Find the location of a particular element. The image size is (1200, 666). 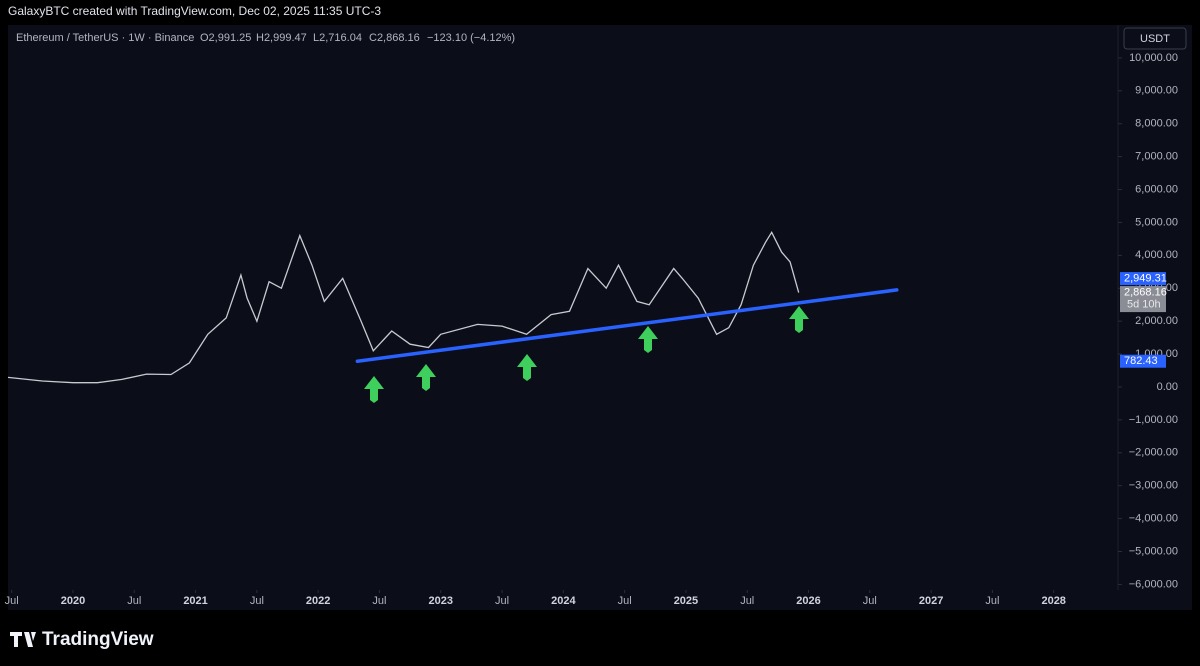

y-tick-label: 9,000.00 is located at coordinates (1156, 91).